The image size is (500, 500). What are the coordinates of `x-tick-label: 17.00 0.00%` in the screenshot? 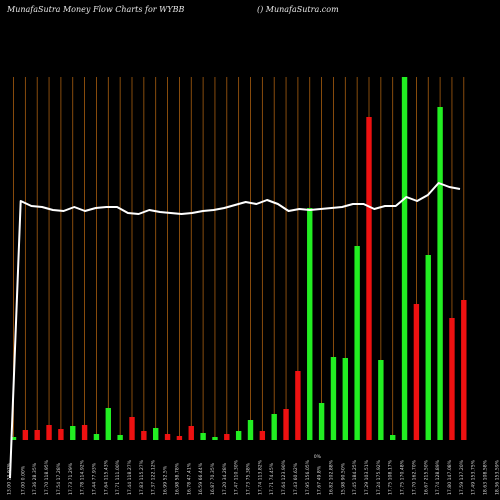 It's located at (23, 480).